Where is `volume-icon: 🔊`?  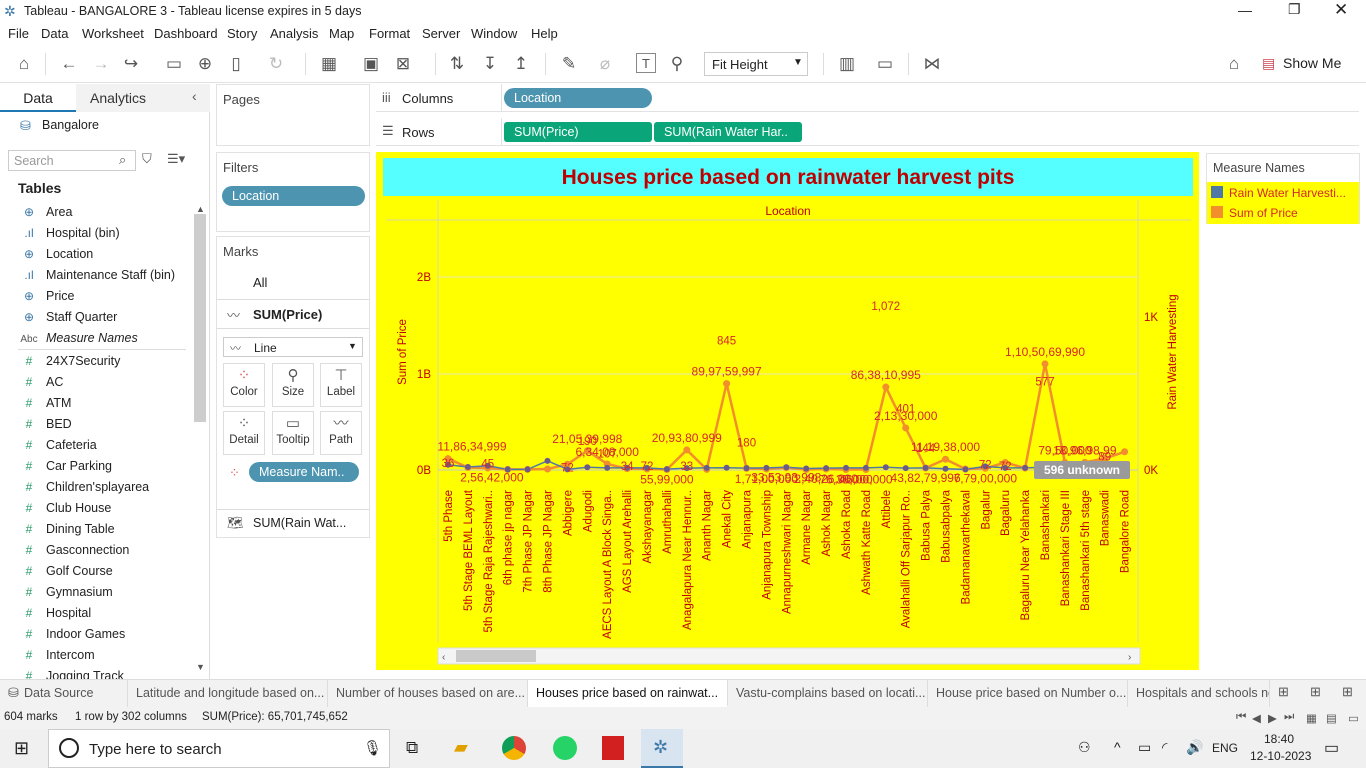 volume-icon: 🔊 is located at coordinates (1195, 747).